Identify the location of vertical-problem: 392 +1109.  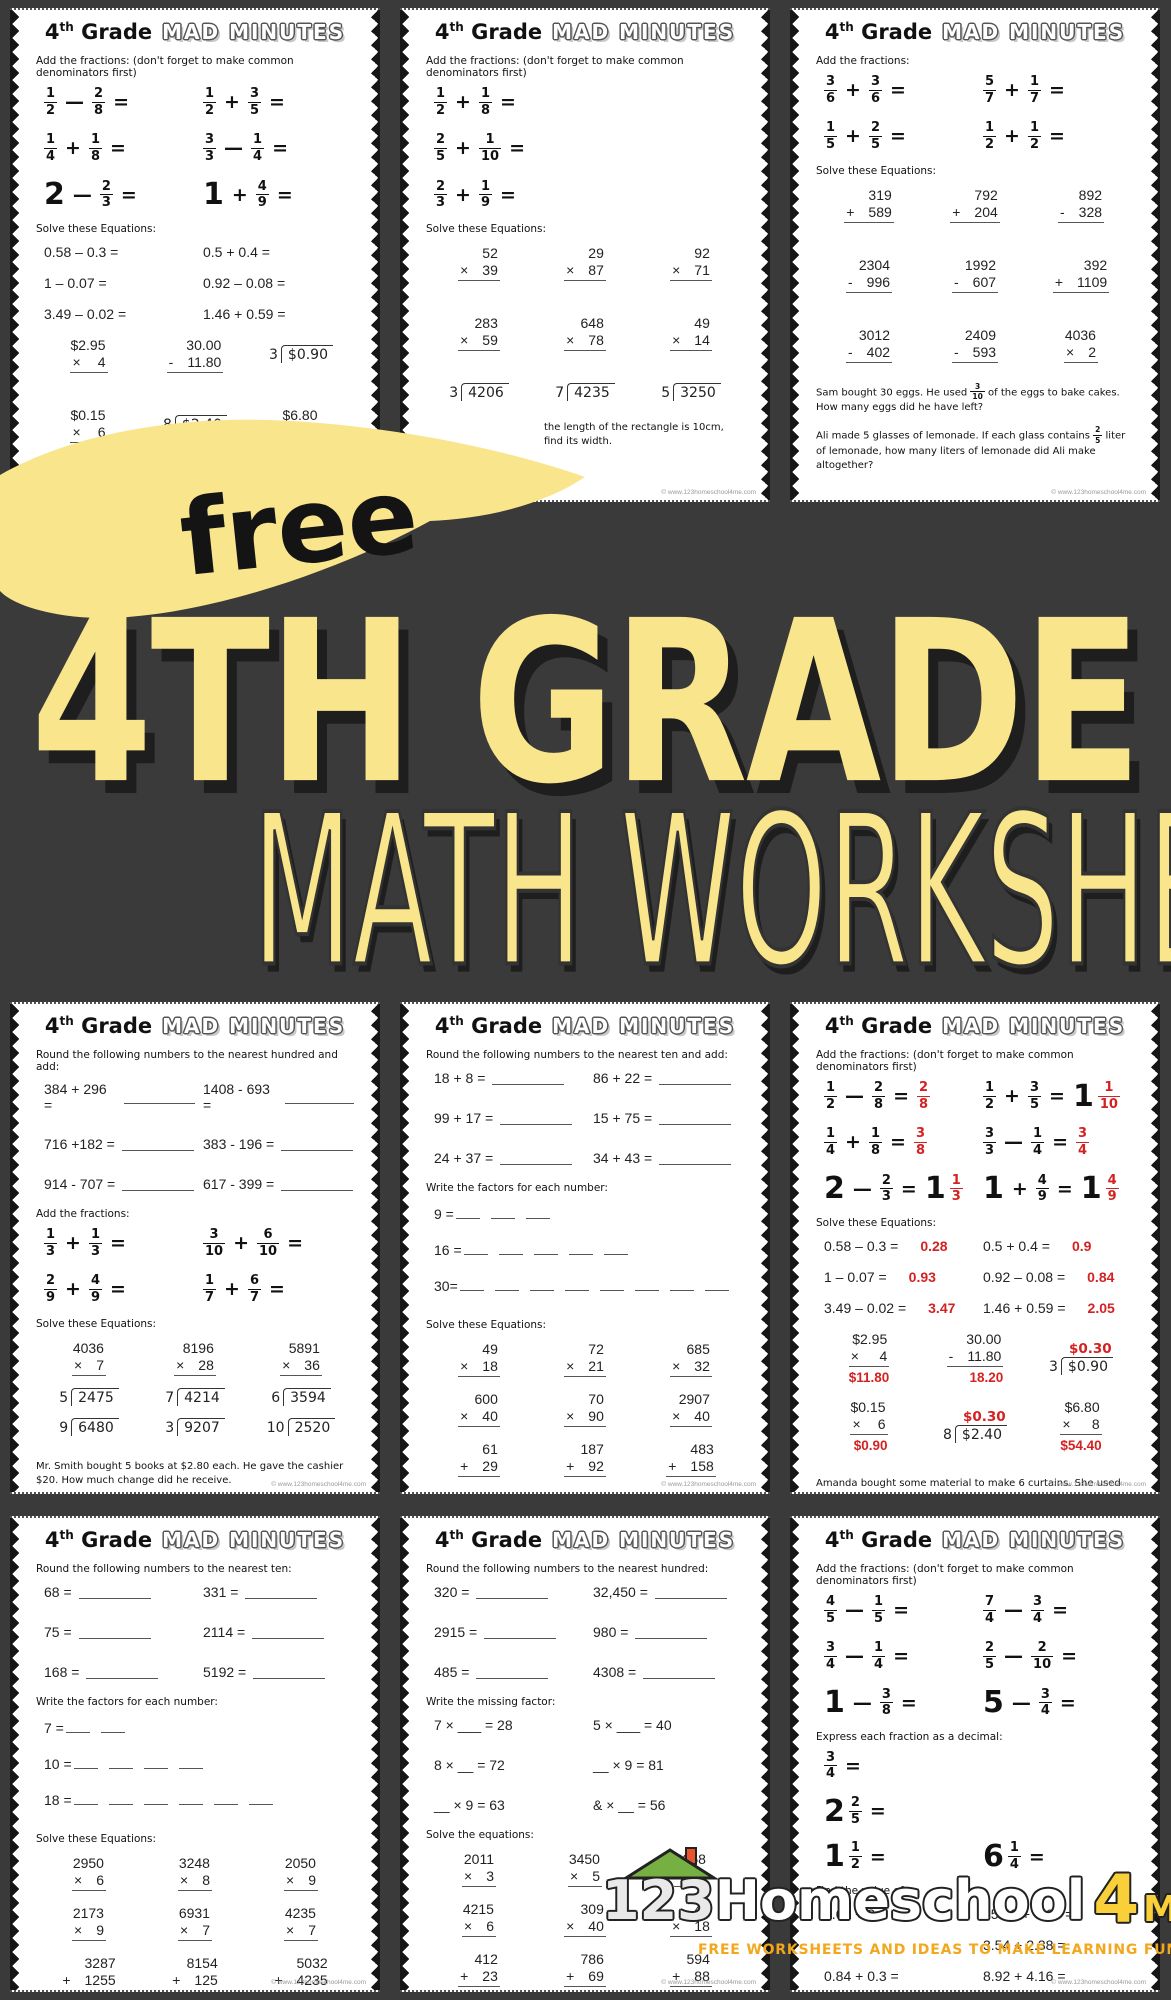
(1081, 275).